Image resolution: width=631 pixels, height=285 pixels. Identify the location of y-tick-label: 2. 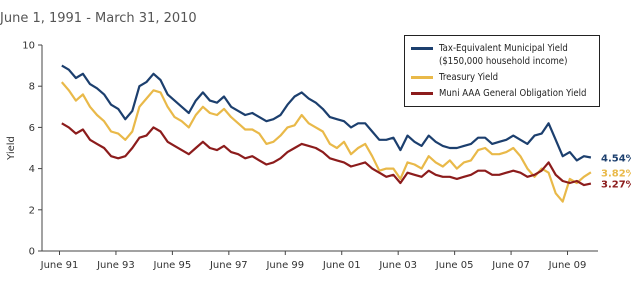
(32, 210).